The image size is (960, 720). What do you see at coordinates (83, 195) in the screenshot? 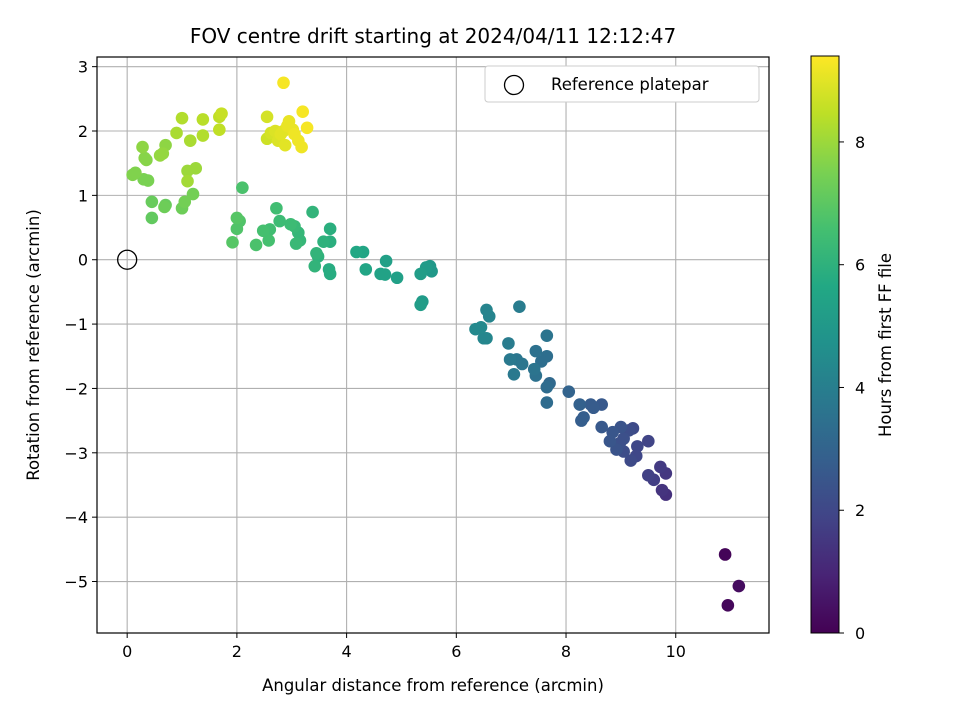
I see `y-tick-label: 1` at bounding box center [83, 195].